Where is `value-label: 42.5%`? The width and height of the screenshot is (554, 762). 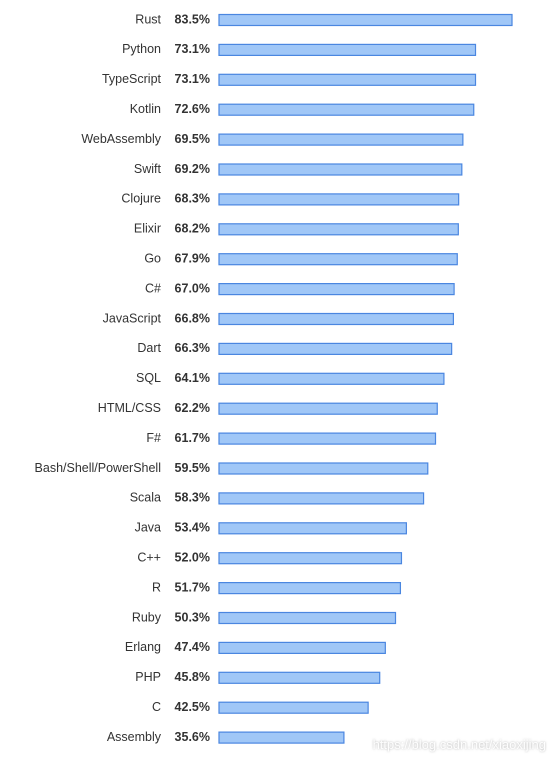 value-label: 42.5% is located at coordinates (192, 707).